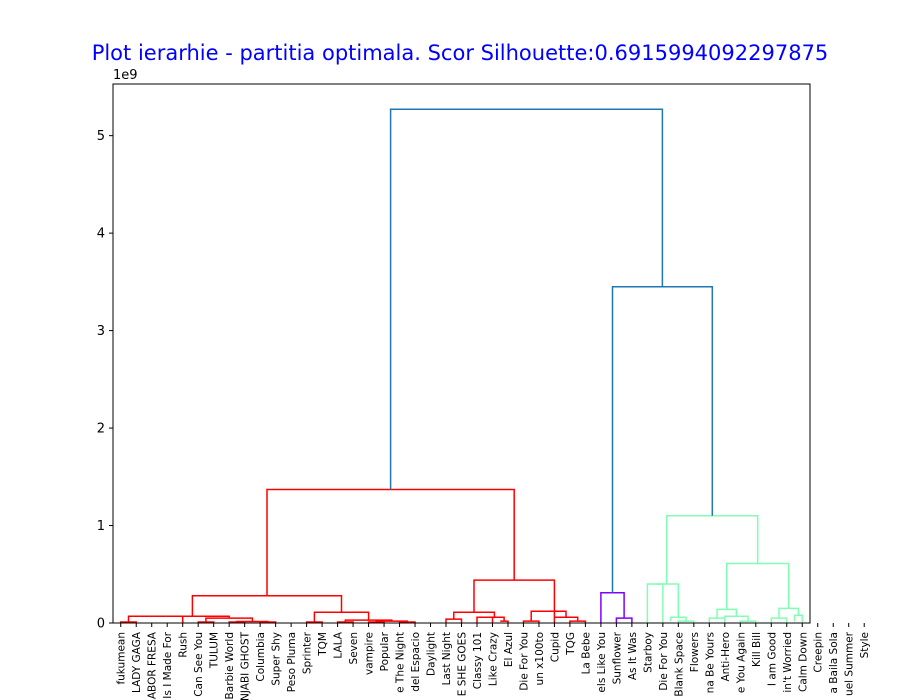 The height and width of the screenshot is (700, 900). I want to click on leaf-label: Seven, so click(354, 648).